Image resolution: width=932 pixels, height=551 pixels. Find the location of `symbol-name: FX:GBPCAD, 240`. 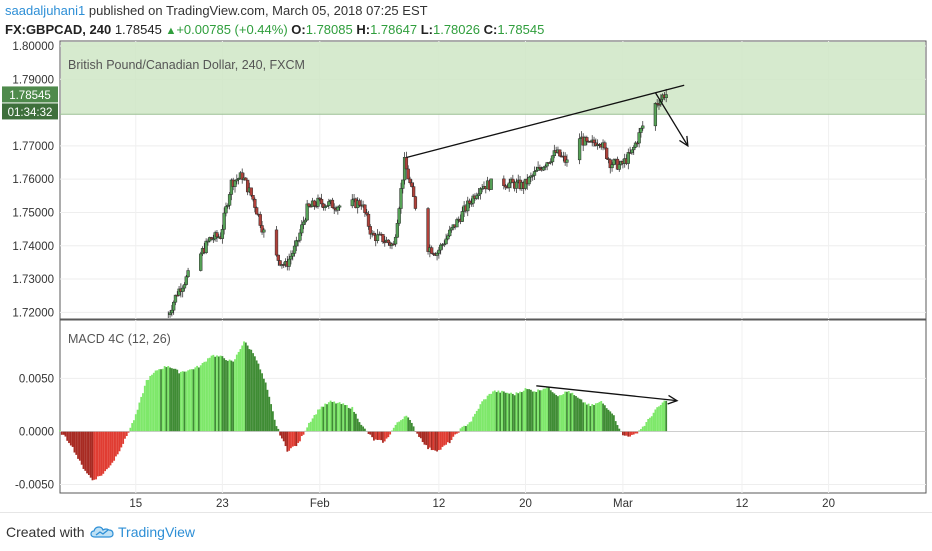

symbol-name: FX:GBPCAD, 240 is located at coordinates (58, 29).